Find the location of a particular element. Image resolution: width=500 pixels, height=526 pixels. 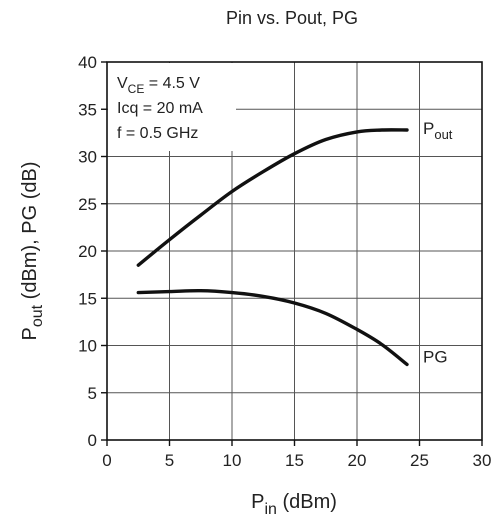

pout-label: Pout is located at coordinates (438, 130).